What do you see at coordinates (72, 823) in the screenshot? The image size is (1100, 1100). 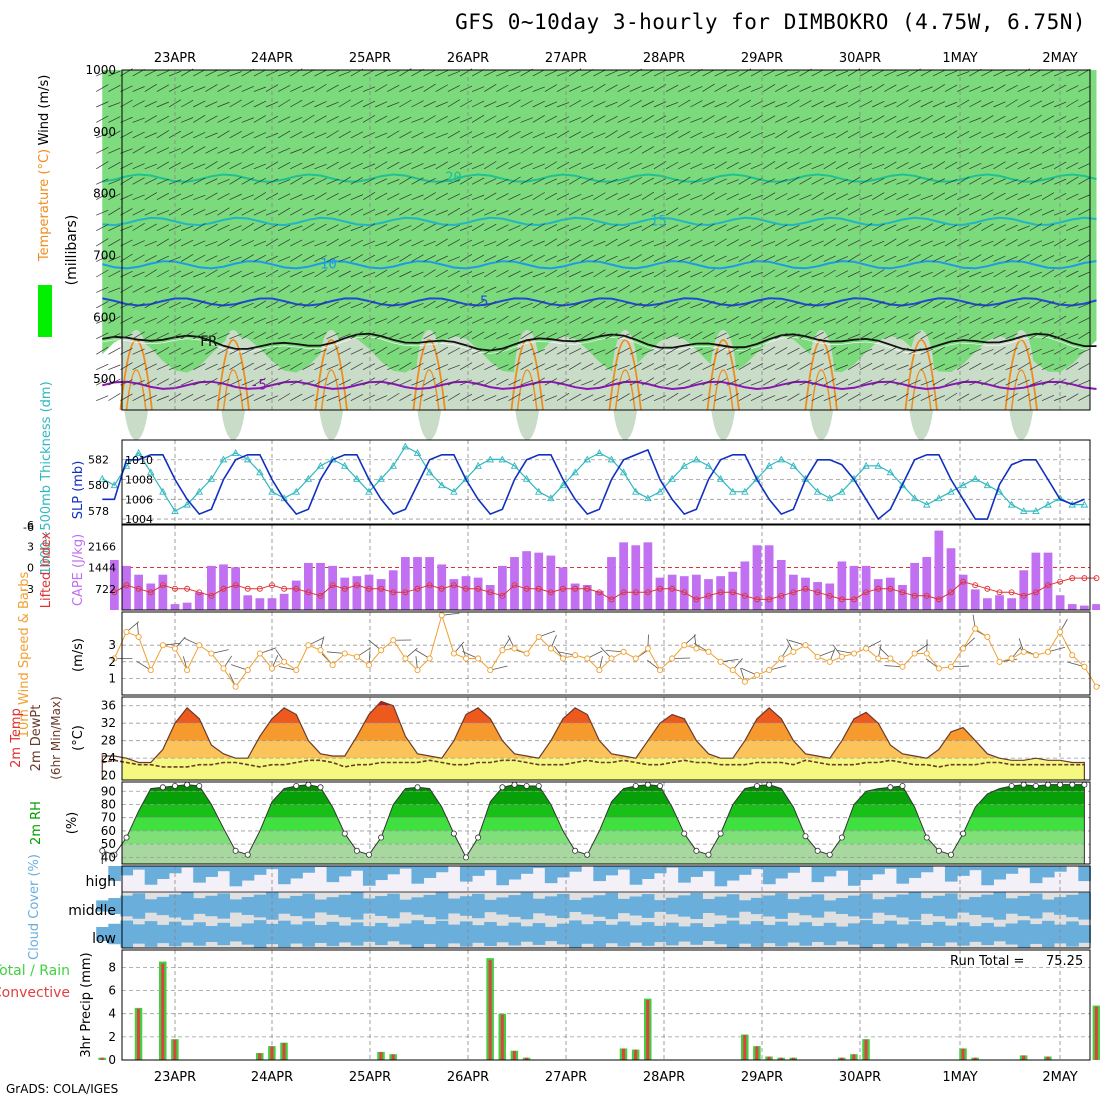 I see `rh2m-unit-label: (%)` at bounding box center [72, 823].